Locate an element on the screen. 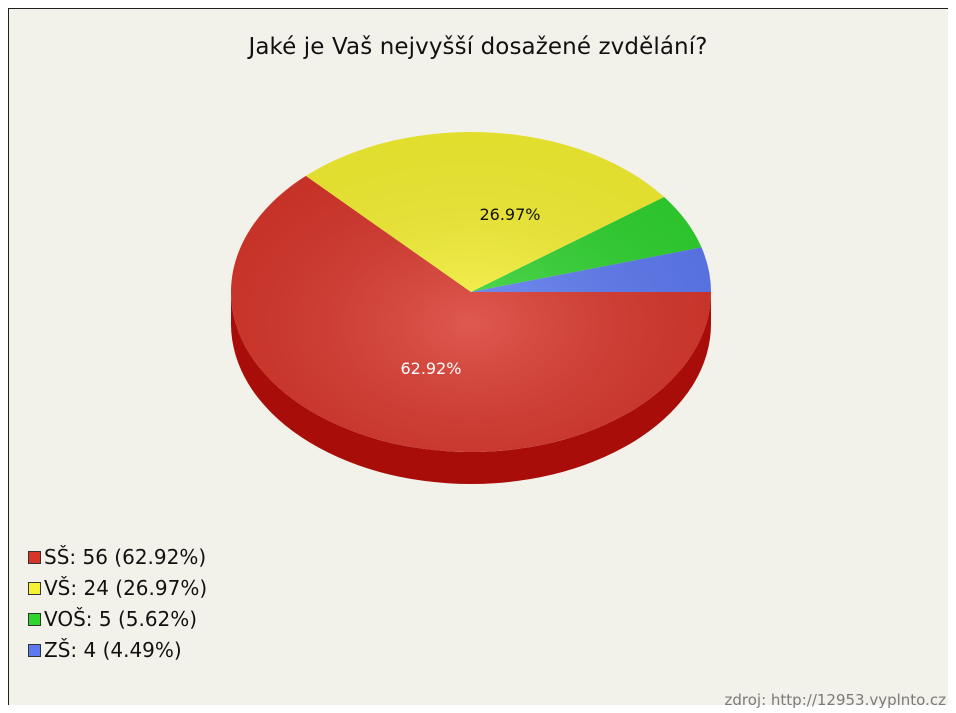 This screenshot has height=713, width=956. pie-side-SŠ is located at coordinates (471, 388).